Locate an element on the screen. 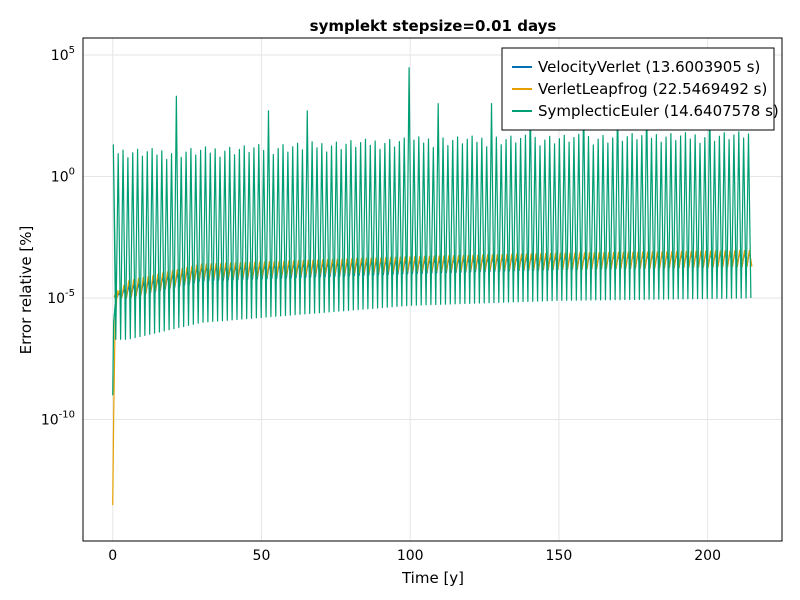 This screenshot has width=800, height=600. legend-box is located at coordinates (638, 89).